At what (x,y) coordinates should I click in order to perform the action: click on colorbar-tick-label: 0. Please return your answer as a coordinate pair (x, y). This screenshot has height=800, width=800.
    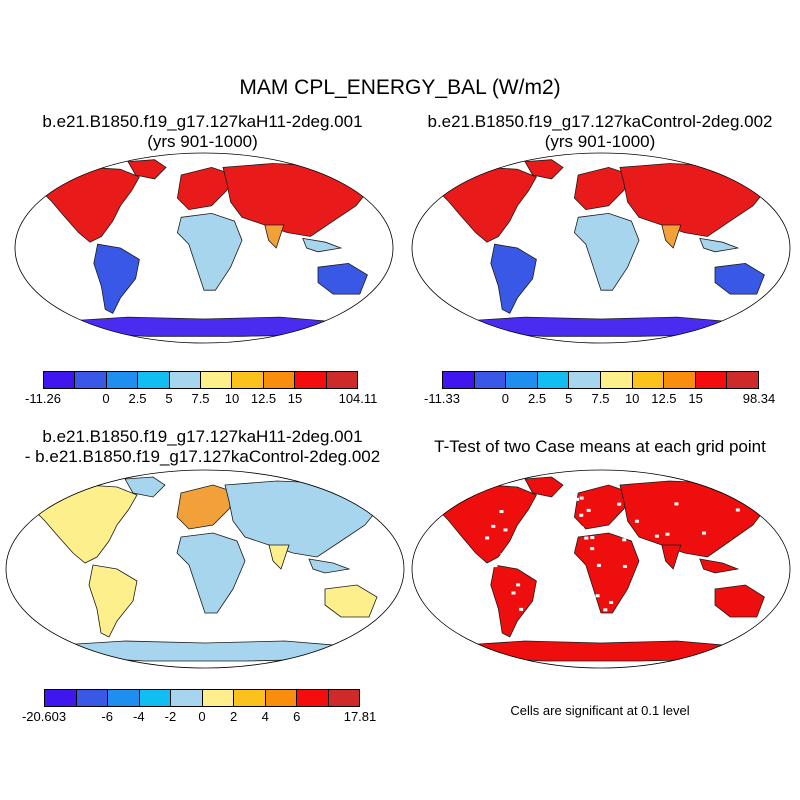
    Looking at the image, I should click on (106, 398).